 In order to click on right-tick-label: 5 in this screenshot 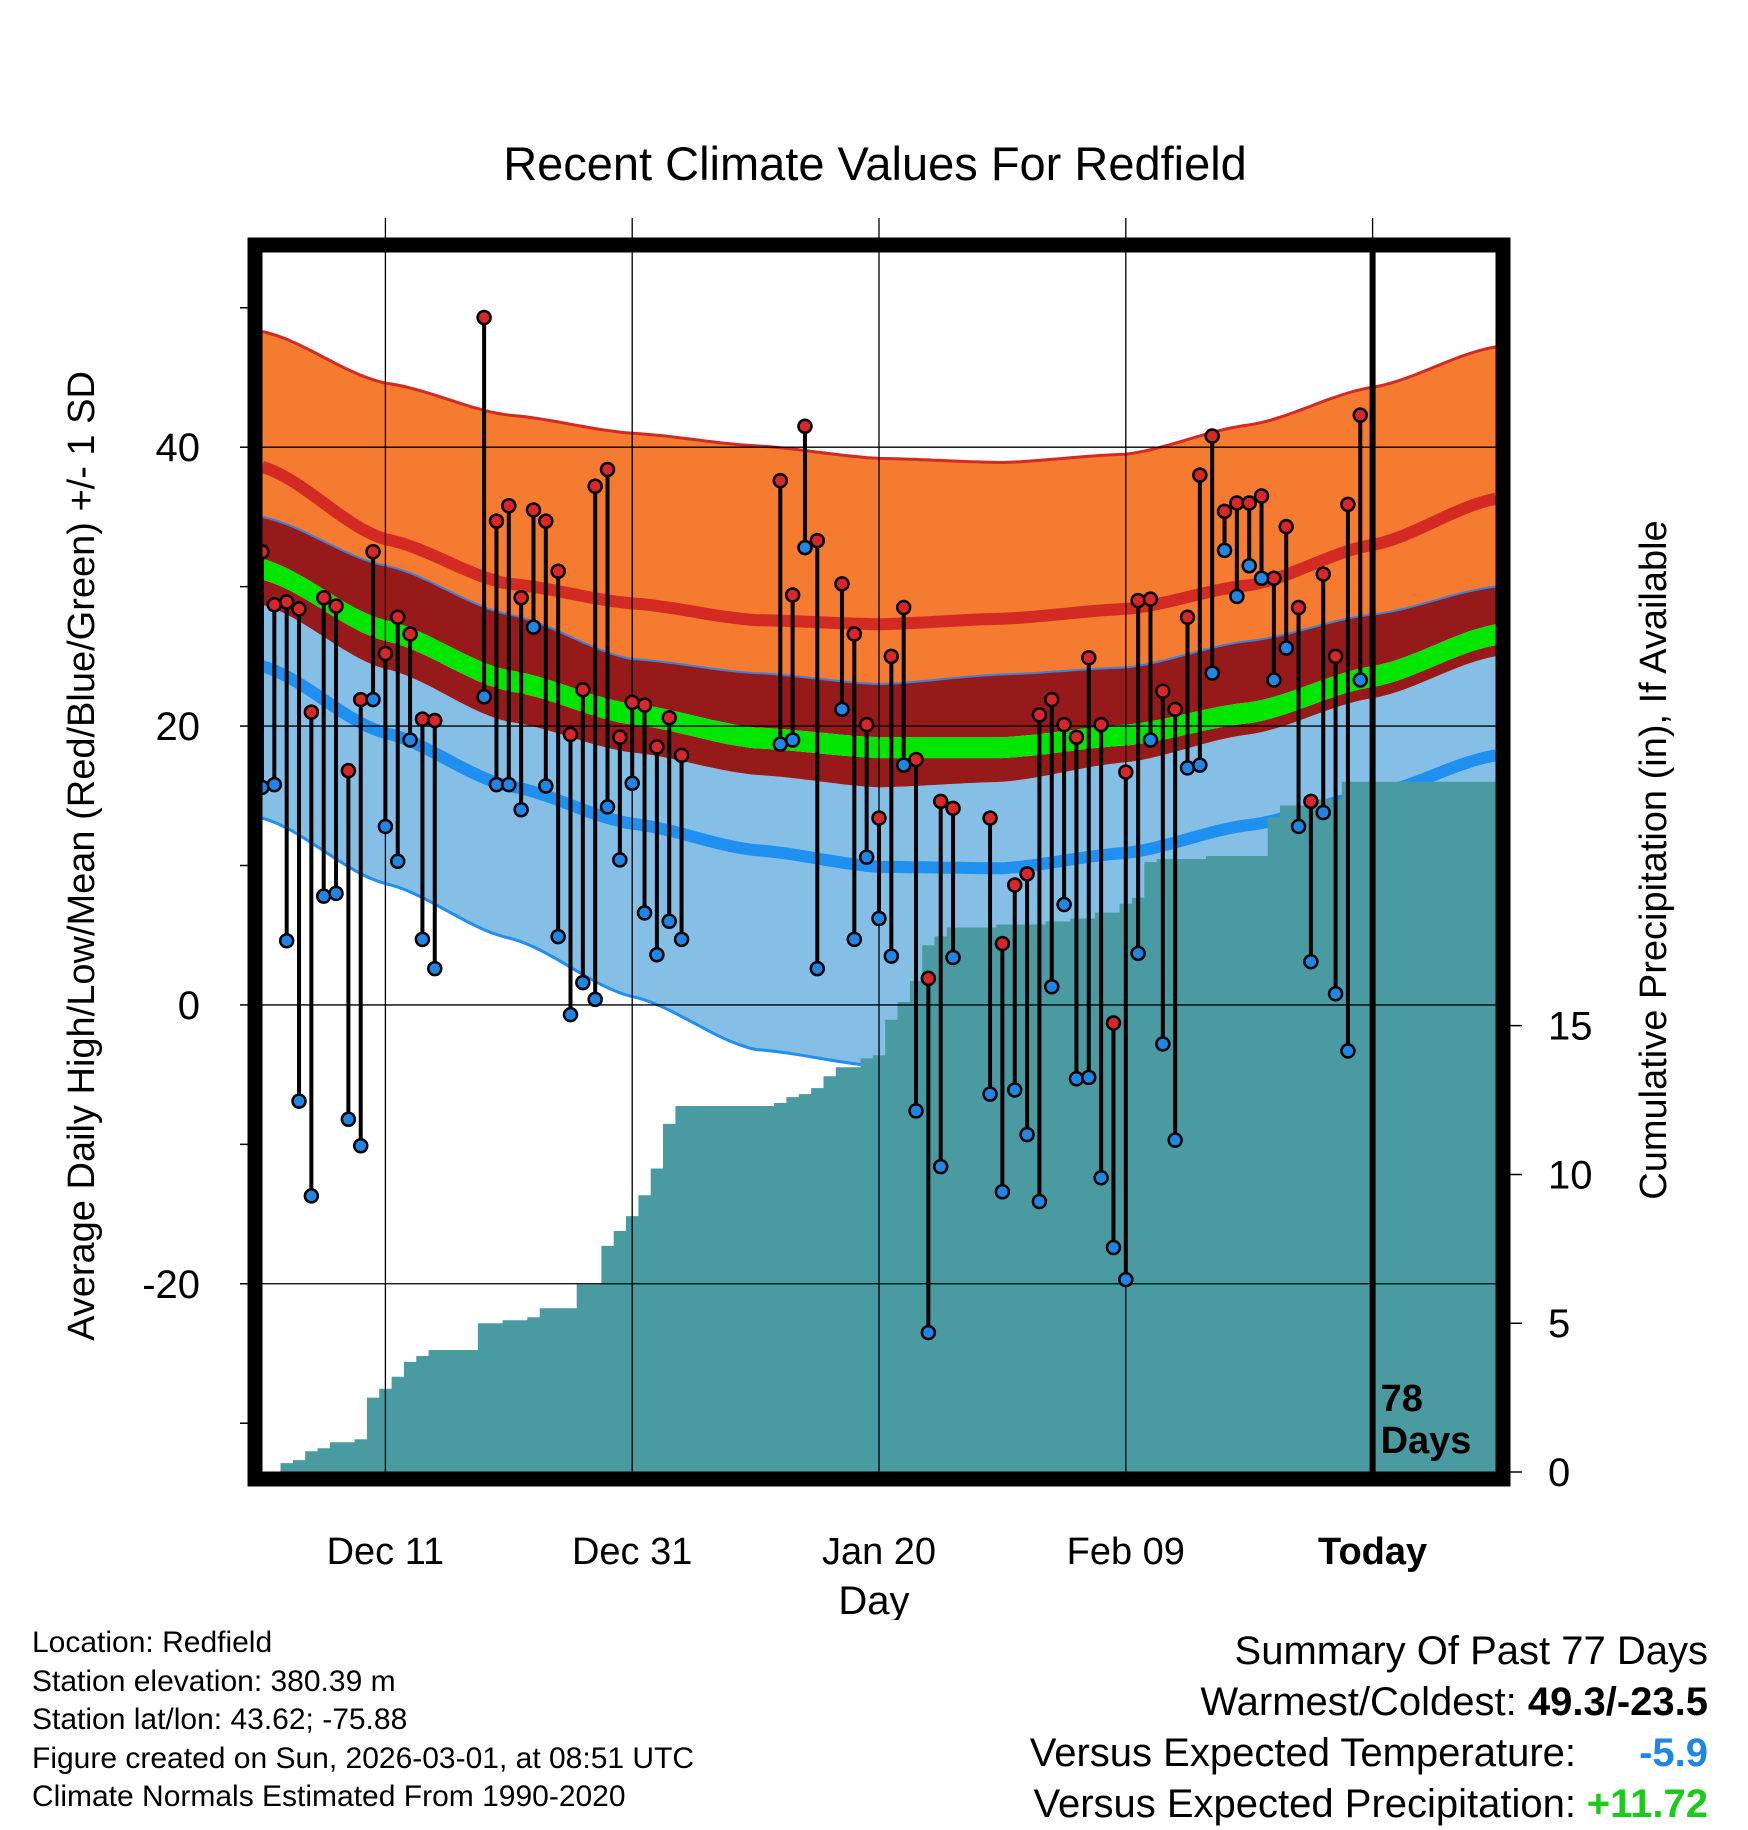, I will do `click(1559, 1324)`.